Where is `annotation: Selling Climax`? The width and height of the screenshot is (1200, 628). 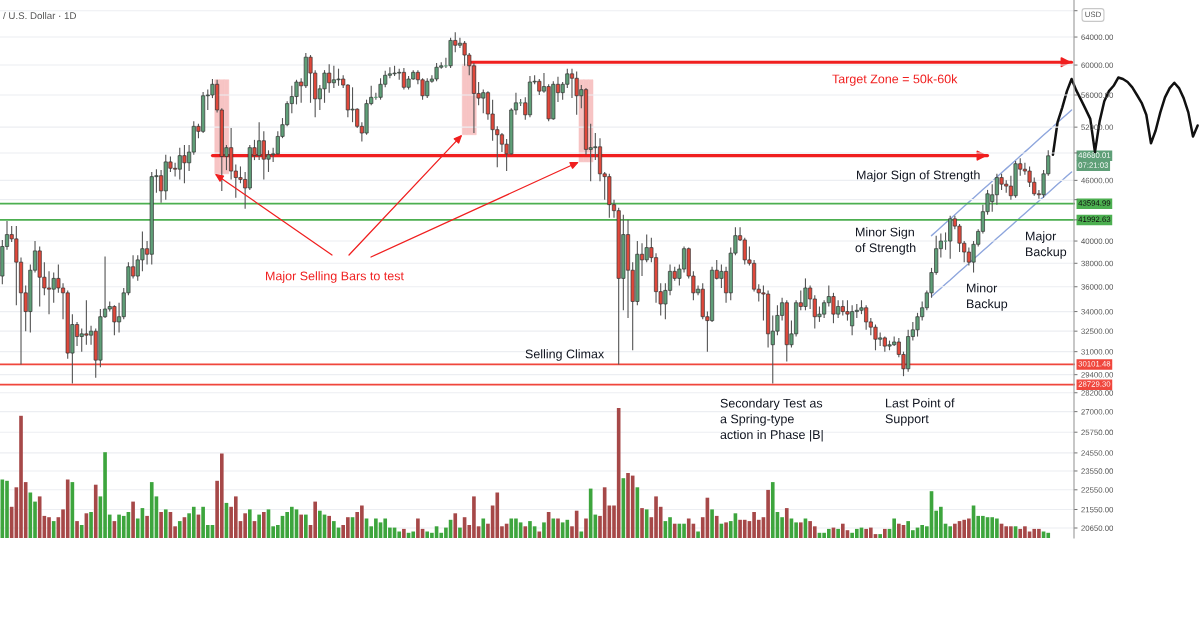
annotation: Selling Climax is located at coordinates (565, 355).